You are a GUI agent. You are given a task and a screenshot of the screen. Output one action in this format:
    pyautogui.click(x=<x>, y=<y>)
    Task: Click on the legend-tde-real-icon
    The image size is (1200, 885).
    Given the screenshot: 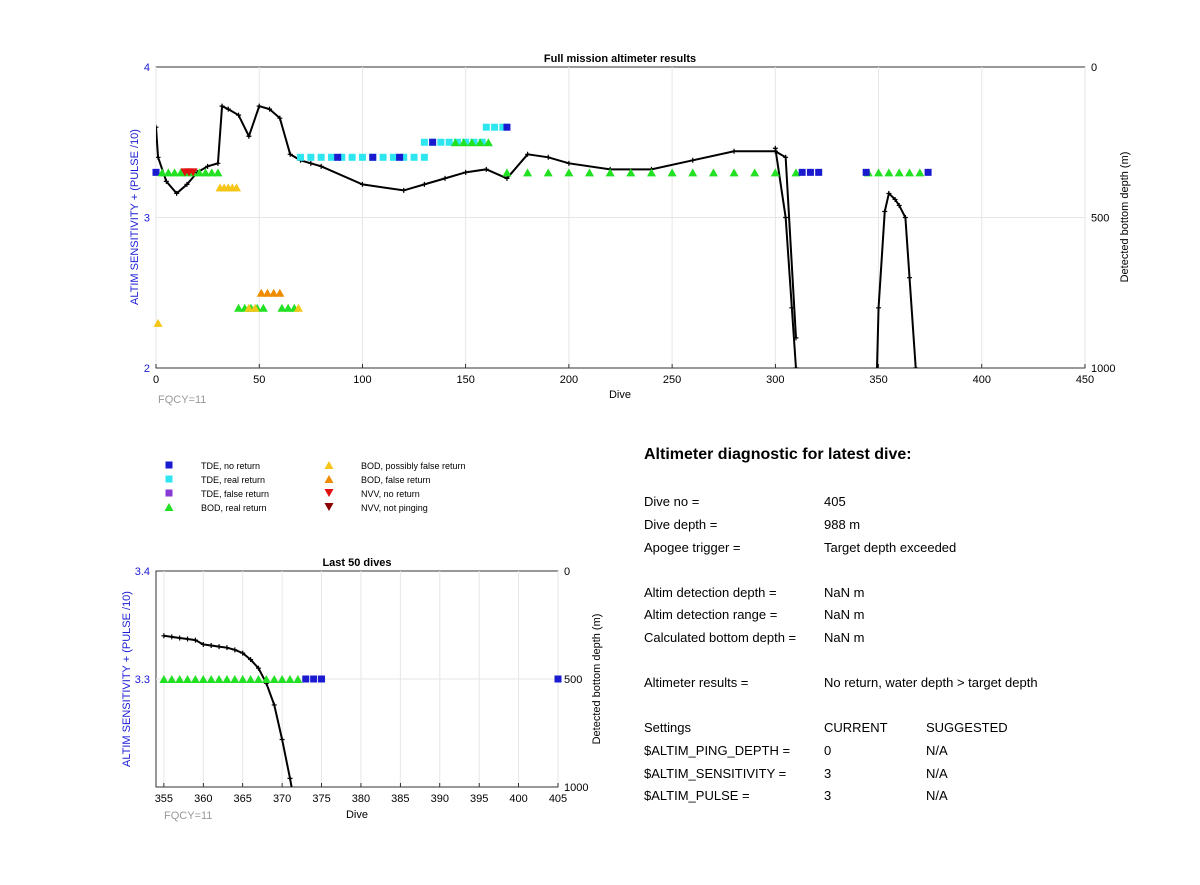 What is the action you would take?
    pyautogui.click(x=169, y=479)
    